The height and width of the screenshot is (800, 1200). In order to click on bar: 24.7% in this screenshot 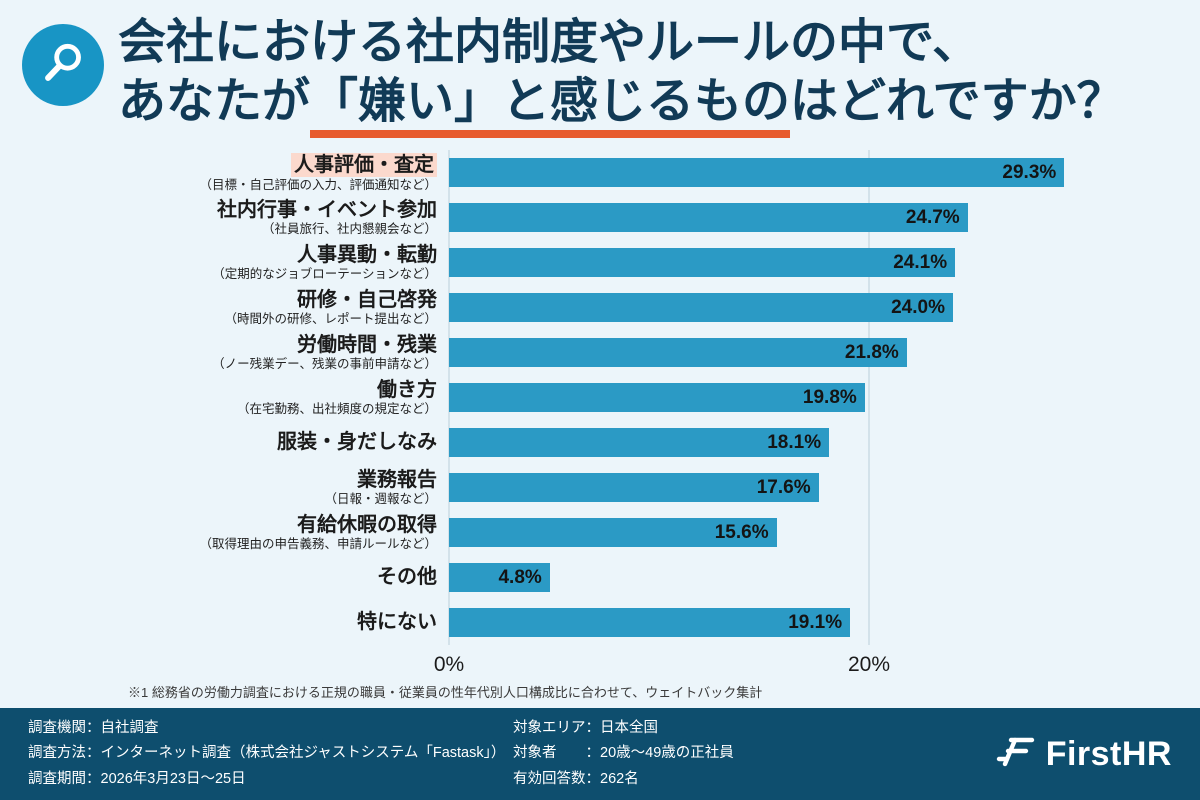, I will do `click(708, 217)`.